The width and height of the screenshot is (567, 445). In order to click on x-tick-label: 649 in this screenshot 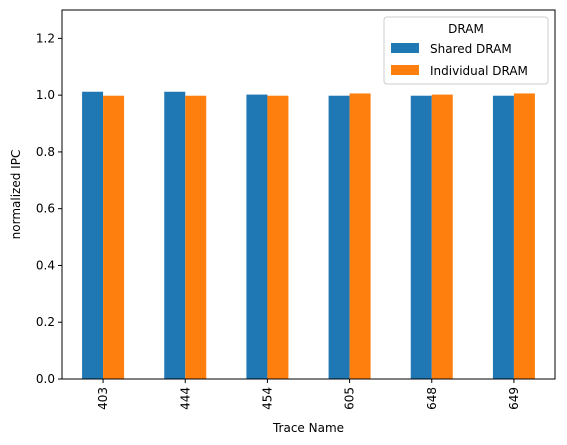, I will do `click(514, 398)`.